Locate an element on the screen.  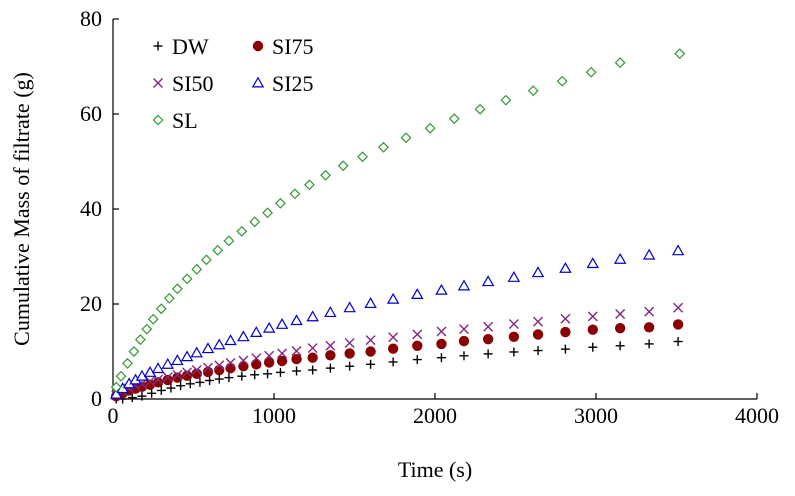
legend-item-sl: SL is located at coordinates (175, 120).